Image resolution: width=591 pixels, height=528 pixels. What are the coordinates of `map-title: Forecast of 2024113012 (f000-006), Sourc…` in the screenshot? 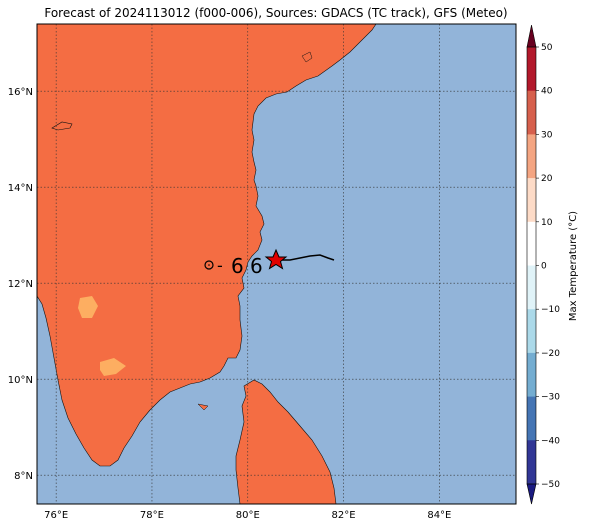 It's located at (276, 13).